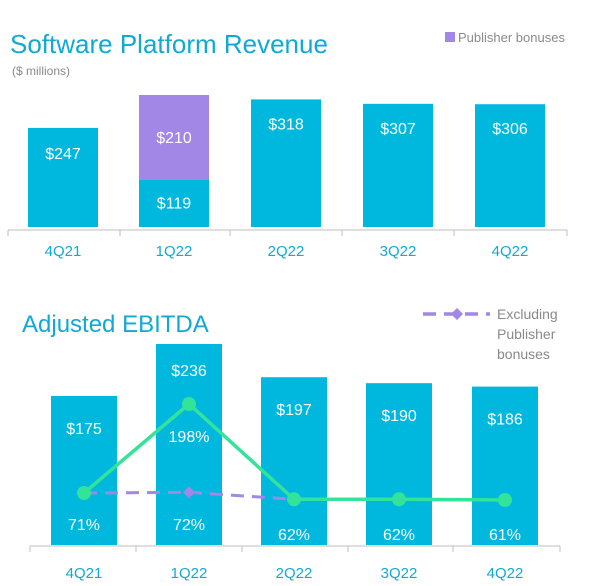  What do you see at coordinates (286, 251) in the screenshot?
I see `revenue-category-label: 2Q22` at bounding box center [286, 251].